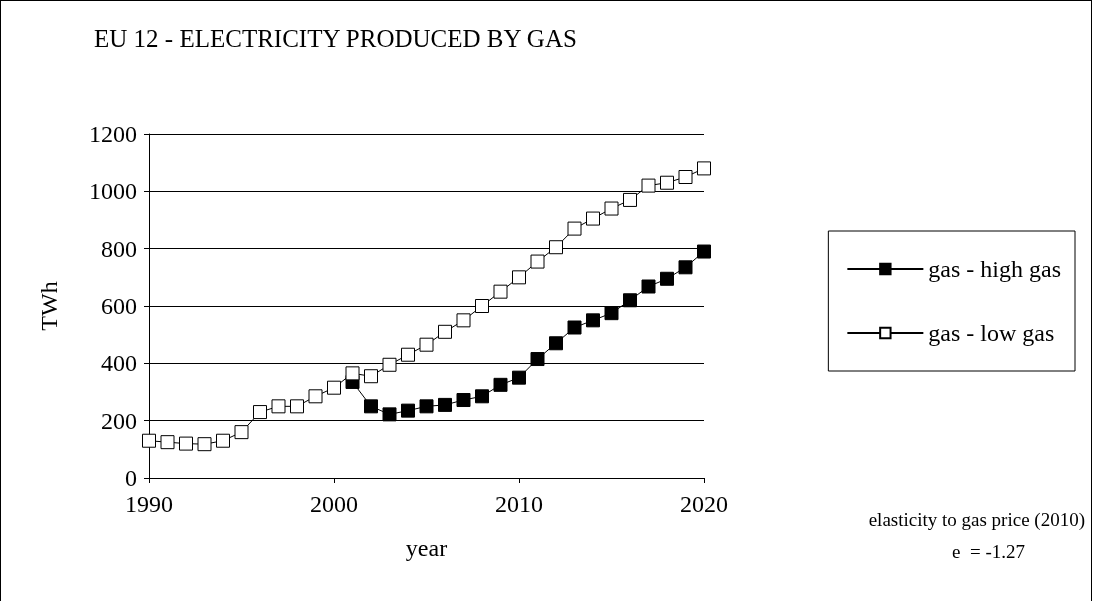  Describe the element at coordinates (119, 420) in the screenshot. I see `y-tick-label: 200` at that location.